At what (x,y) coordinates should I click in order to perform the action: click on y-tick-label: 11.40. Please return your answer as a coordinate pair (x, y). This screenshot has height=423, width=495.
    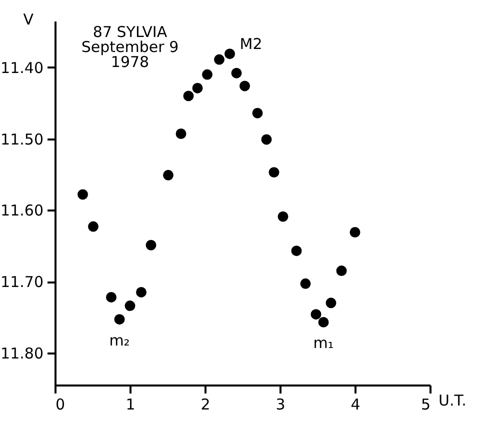
    Looking at the image, I should click on (22, 67).